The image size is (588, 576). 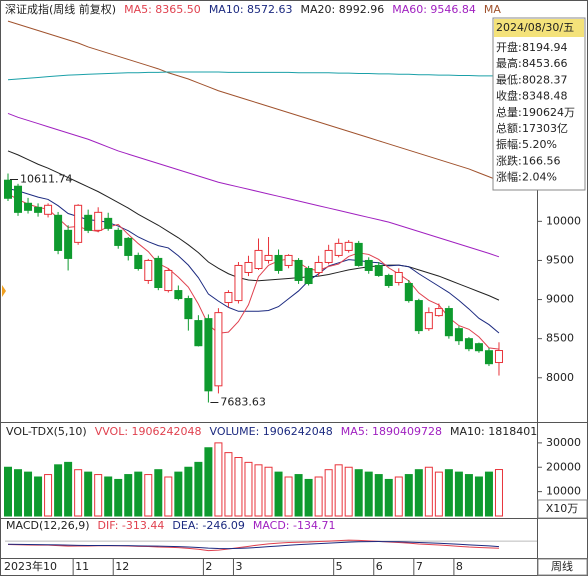 What do you see at coordinates (507, 96) in the screenshot?
I see `info-label: 收盘` at bounding box center [507, 96].